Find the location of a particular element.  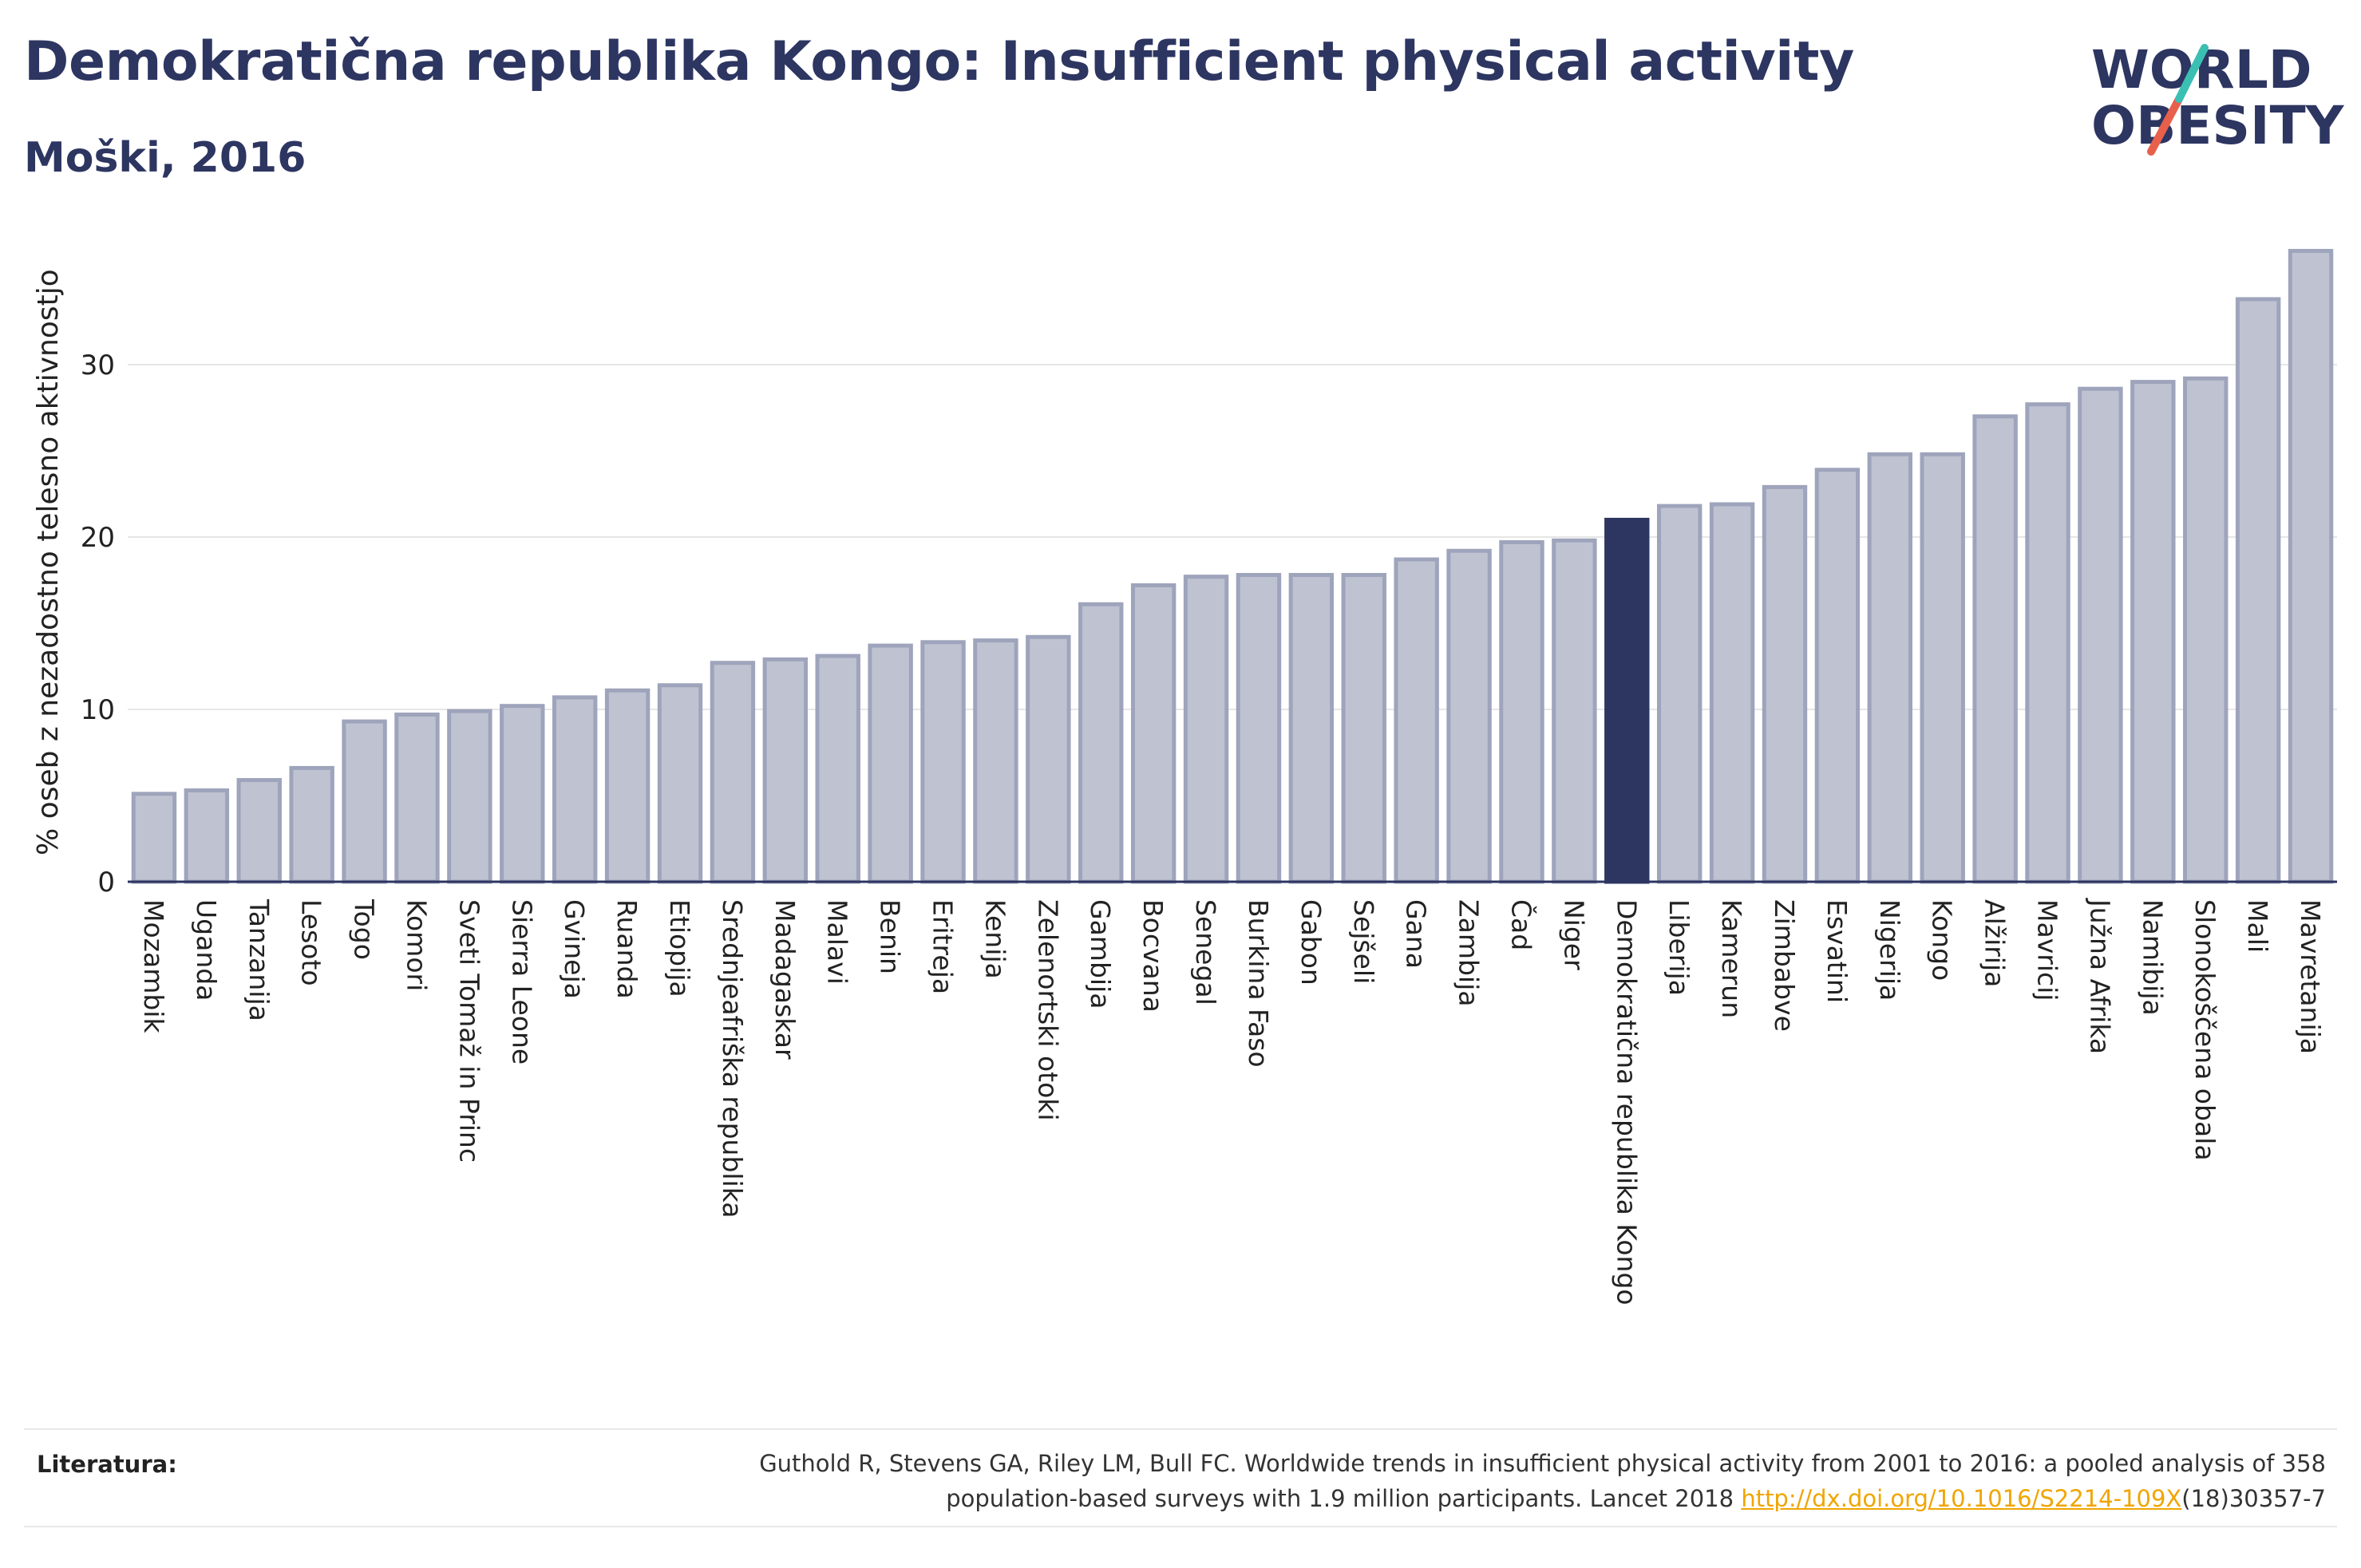

x-tick-label: Mavricij is located at coordinates (2047, 950).